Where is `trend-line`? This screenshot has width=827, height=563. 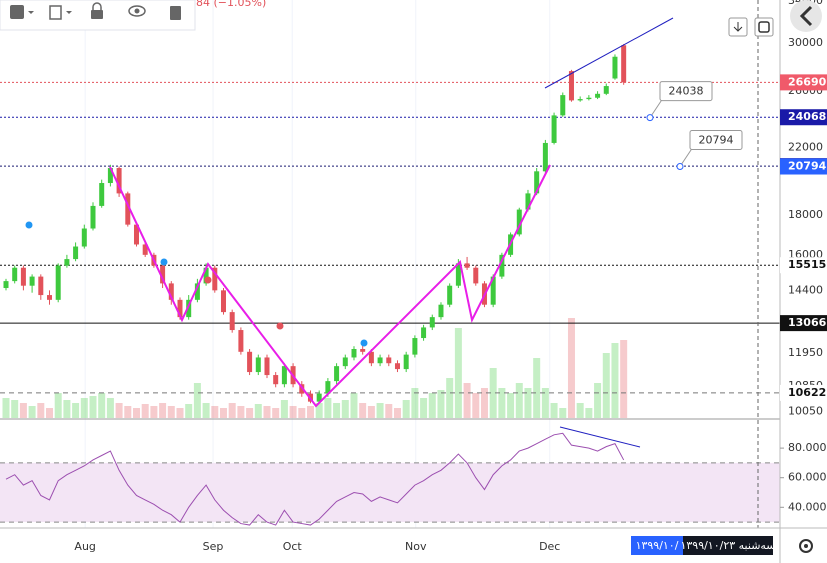
trend-line is located at coordinates (609, 53).